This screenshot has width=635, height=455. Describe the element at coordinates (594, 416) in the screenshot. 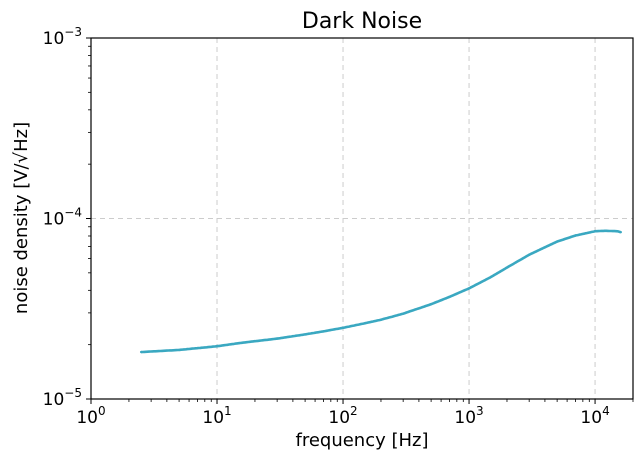

I see `x-tick-label: 10⁴` at that location.